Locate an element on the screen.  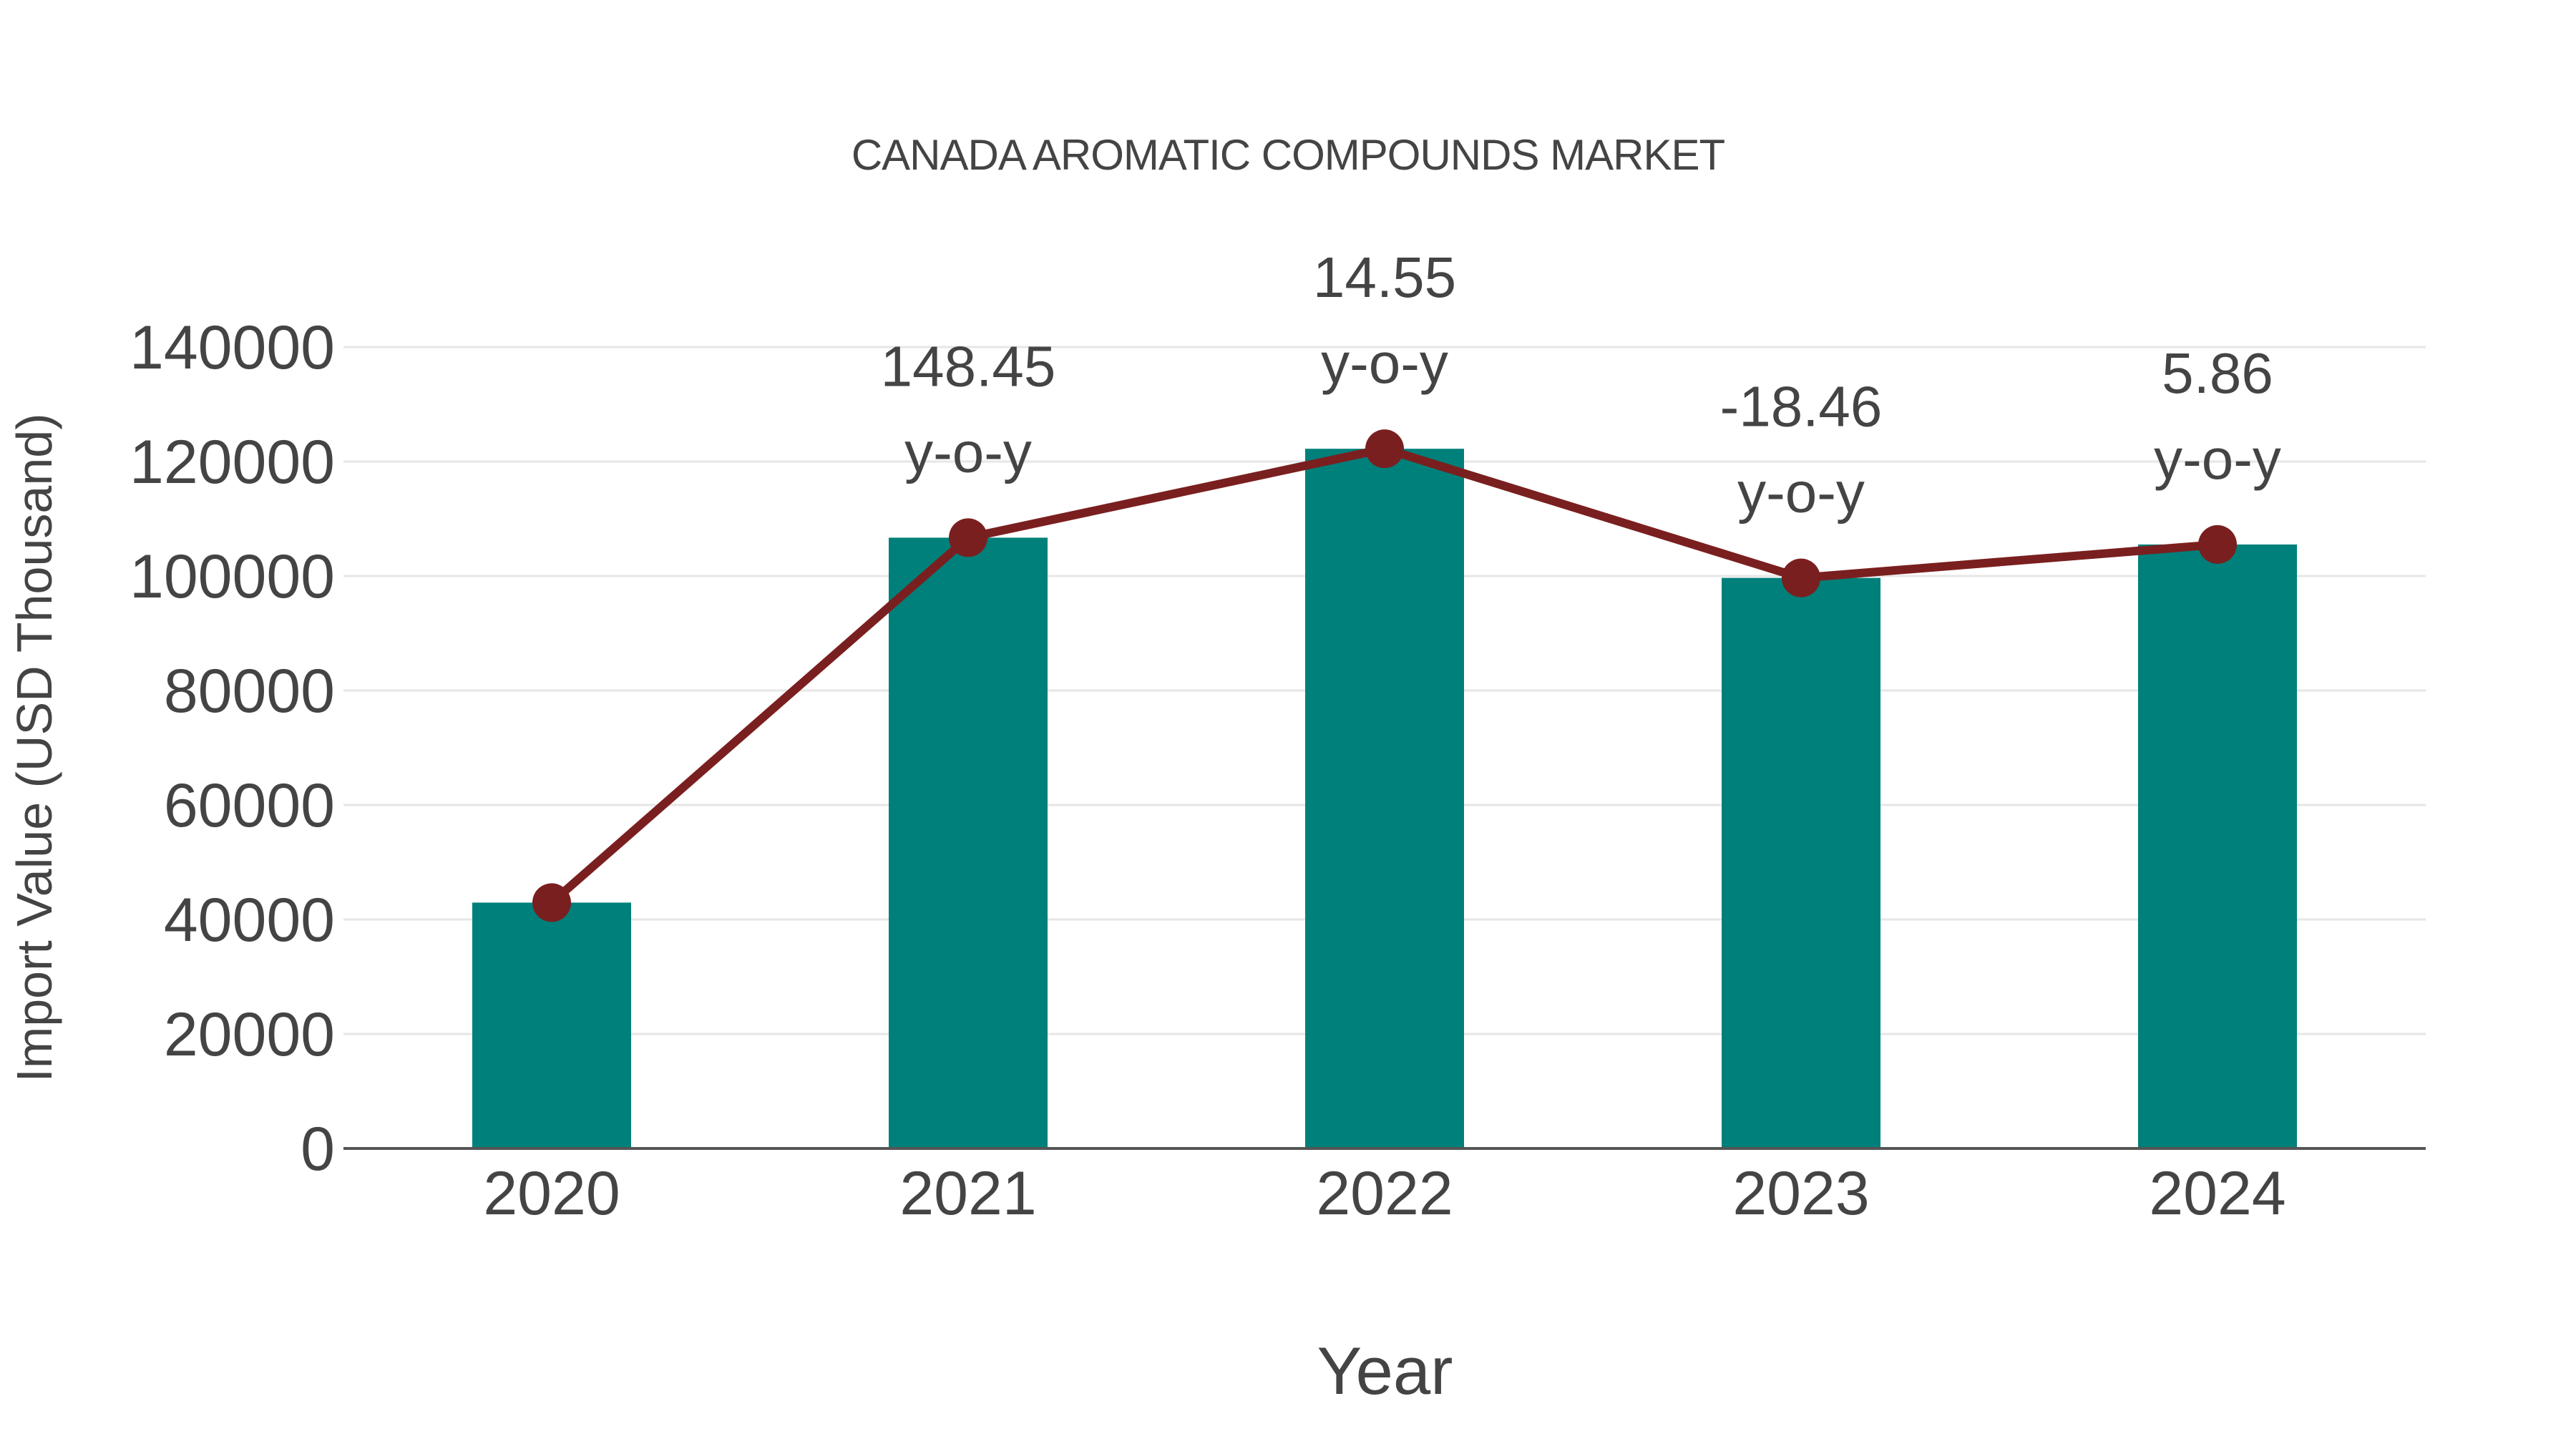
yoy-annotation-2023: -18.46 y-o-y is located at coordinates (1801, 450).